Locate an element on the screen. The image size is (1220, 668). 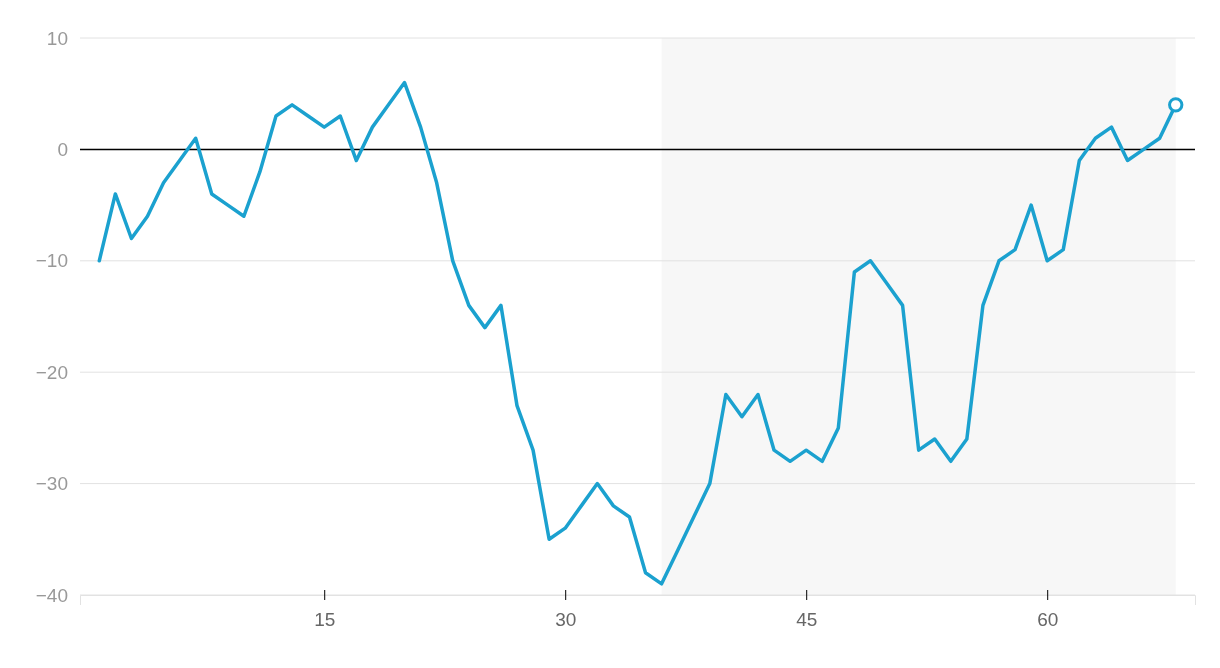
x-tick-label: 15 is located at coordinates (325, 620).